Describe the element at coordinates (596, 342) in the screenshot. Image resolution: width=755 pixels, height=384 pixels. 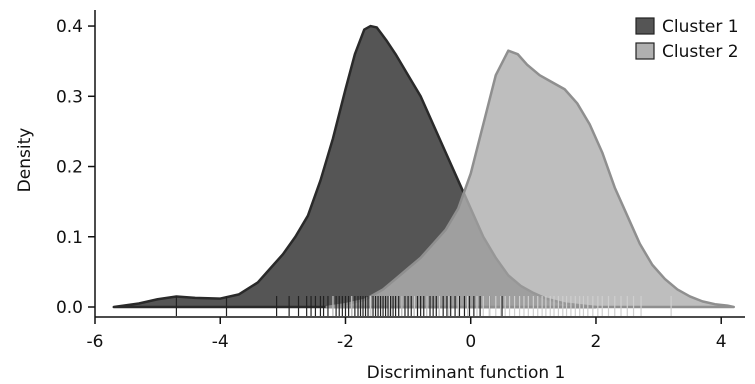
I see `x-tick-label: 2` at that location.